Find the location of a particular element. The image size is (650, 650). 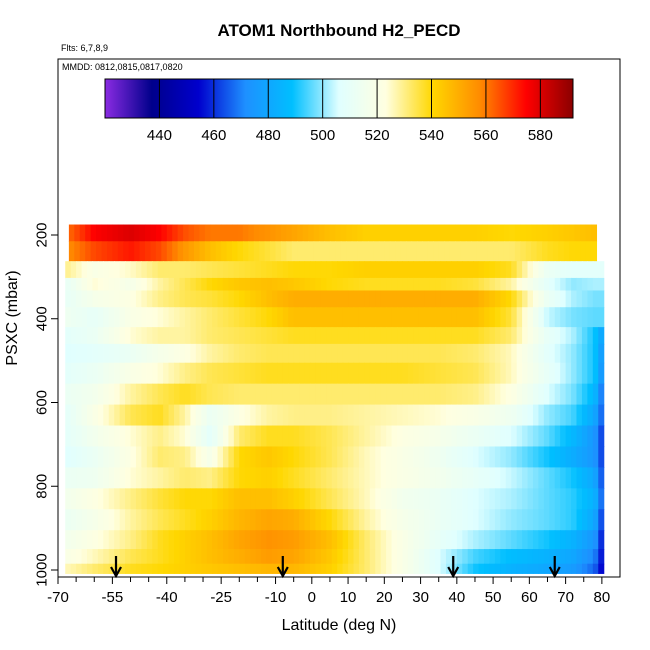

colorbar-tick-label: 540 is located at coordinates (431, 135).